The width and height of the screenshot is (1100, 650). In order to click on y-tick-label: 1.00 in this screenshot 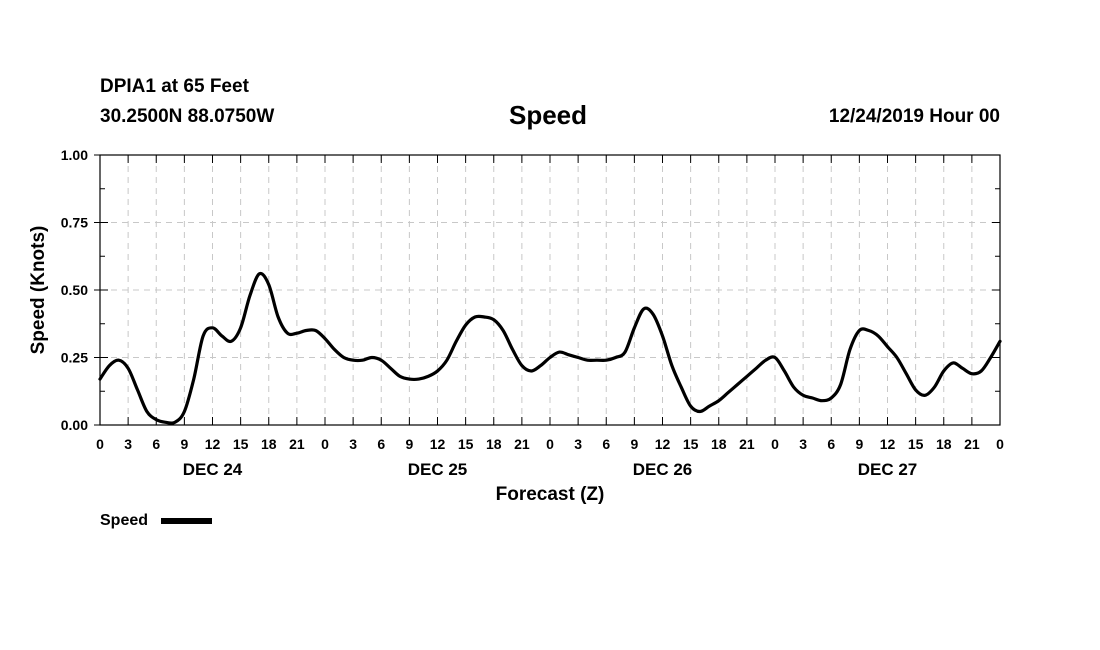, I will do `click(74, 155)`.